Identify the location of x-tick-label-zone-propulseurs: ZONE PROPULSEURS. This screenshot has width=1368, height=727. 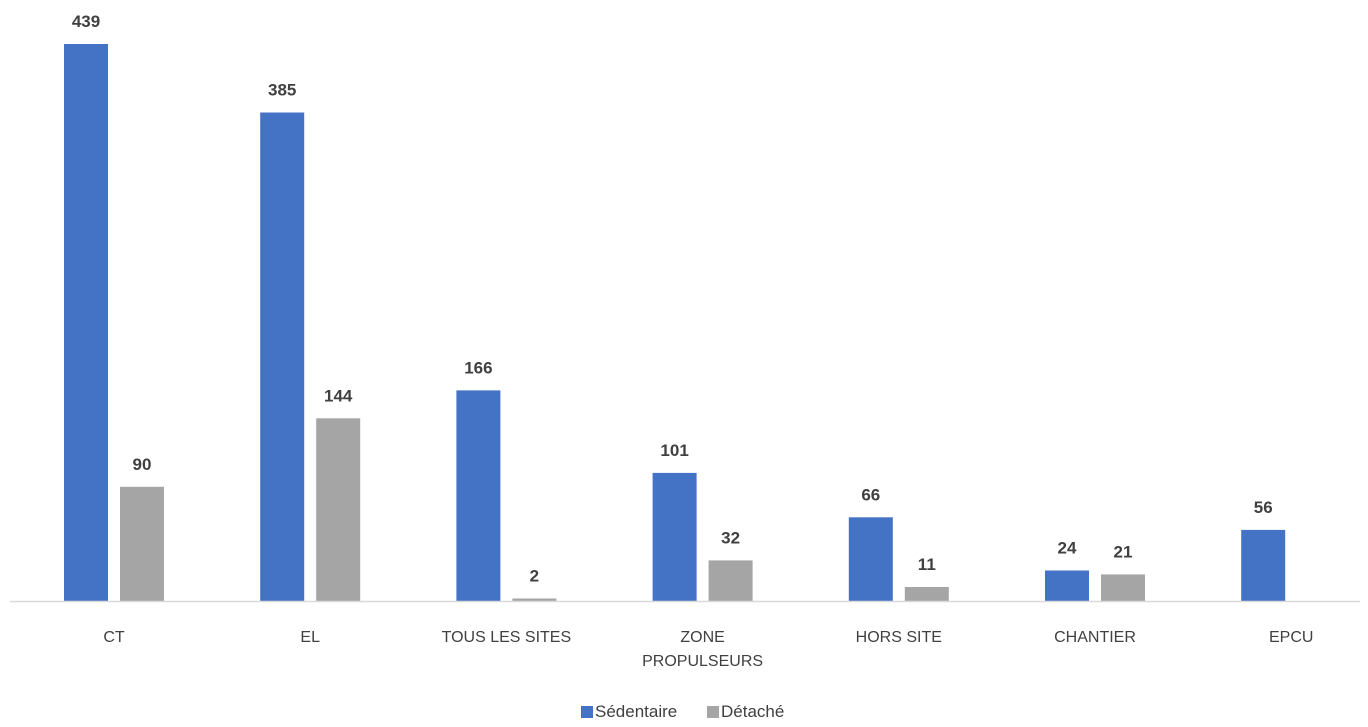
(702, 649).